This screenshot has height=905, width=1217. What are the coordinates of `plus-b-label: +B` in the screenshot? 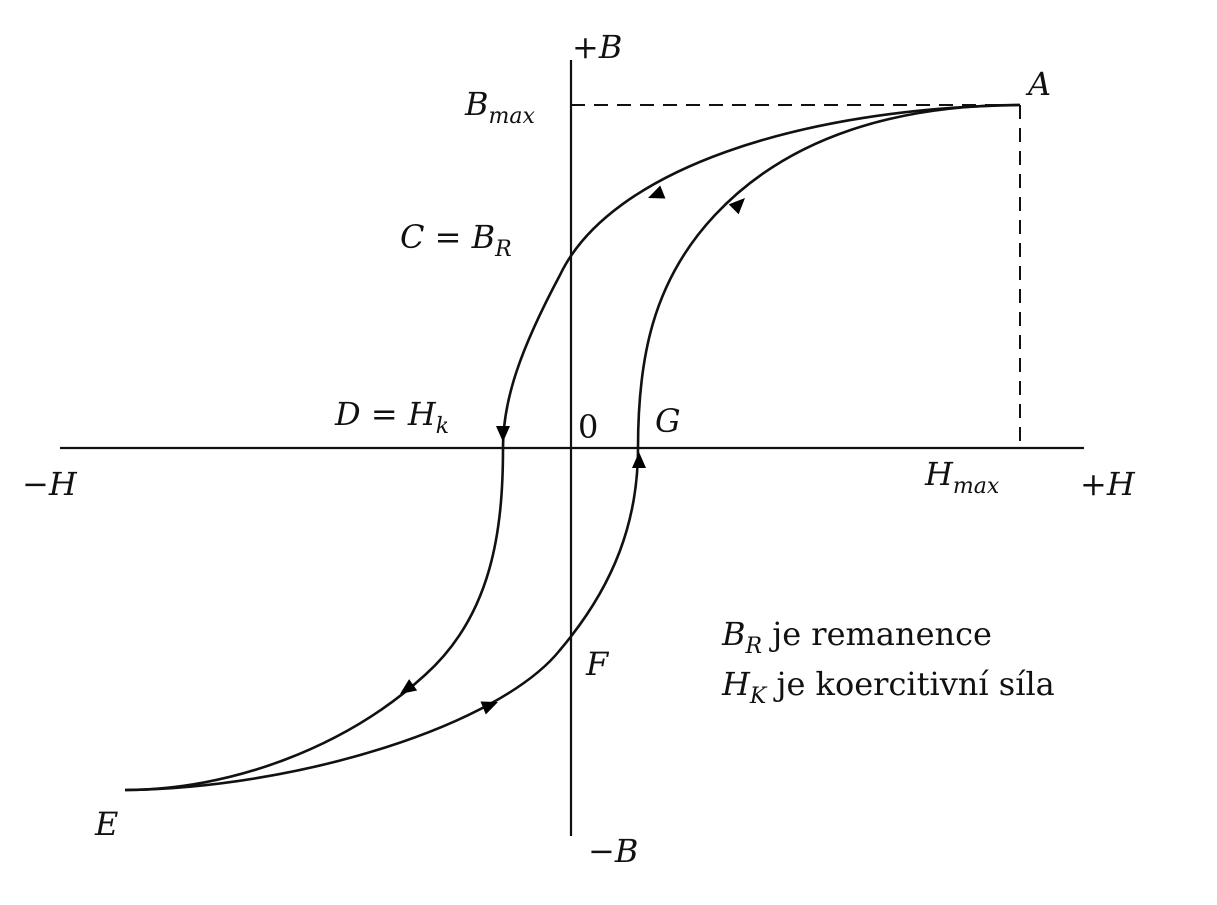 It's located at (597, 47).